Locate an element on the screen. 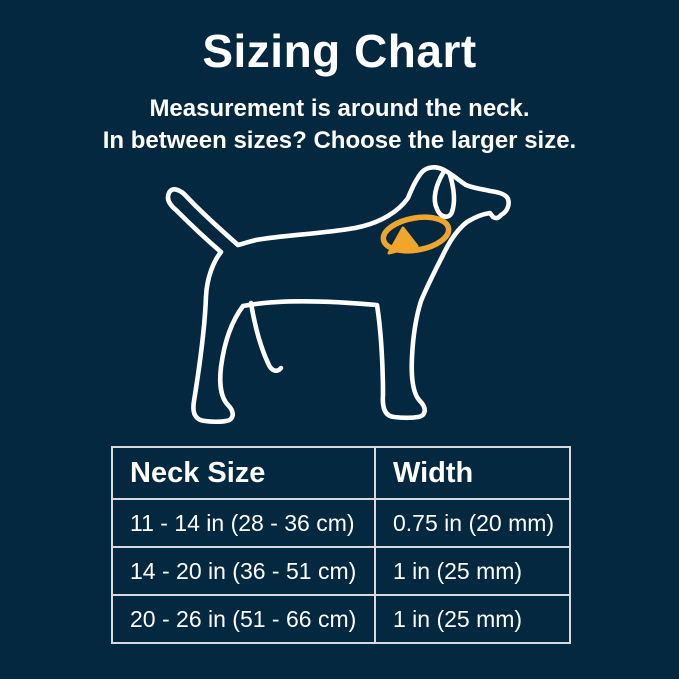 This screenshot has width=679, height=679. dog-ear-outline is located at coordinates (444, 194).